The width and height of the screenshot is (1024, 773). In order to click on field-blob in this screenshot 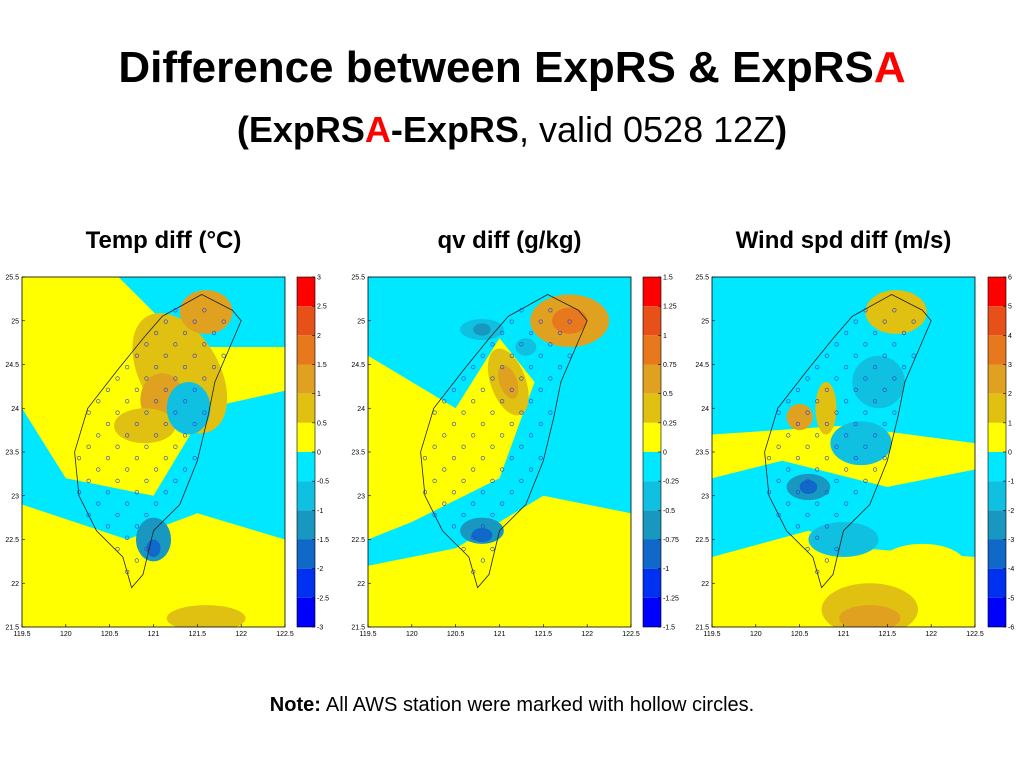, I will do `click(153, 548)`.